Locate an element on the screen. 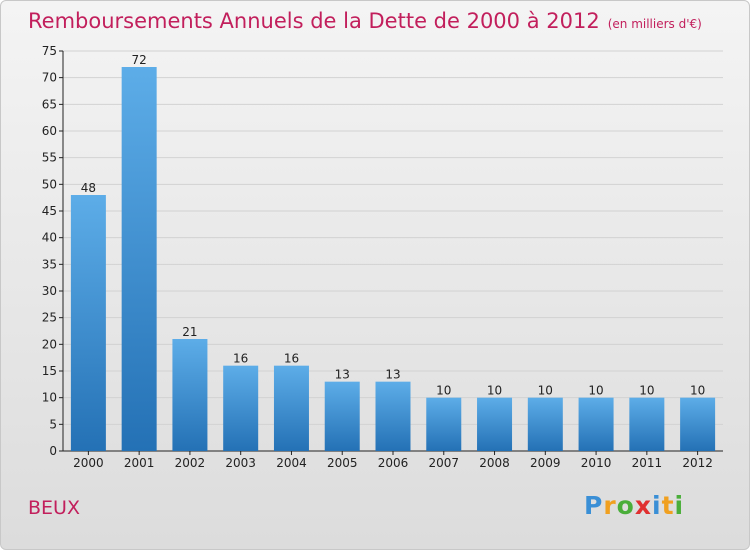 The image size is (750, 550). y-tick-label: 0 is located at coordinates (53, 451).